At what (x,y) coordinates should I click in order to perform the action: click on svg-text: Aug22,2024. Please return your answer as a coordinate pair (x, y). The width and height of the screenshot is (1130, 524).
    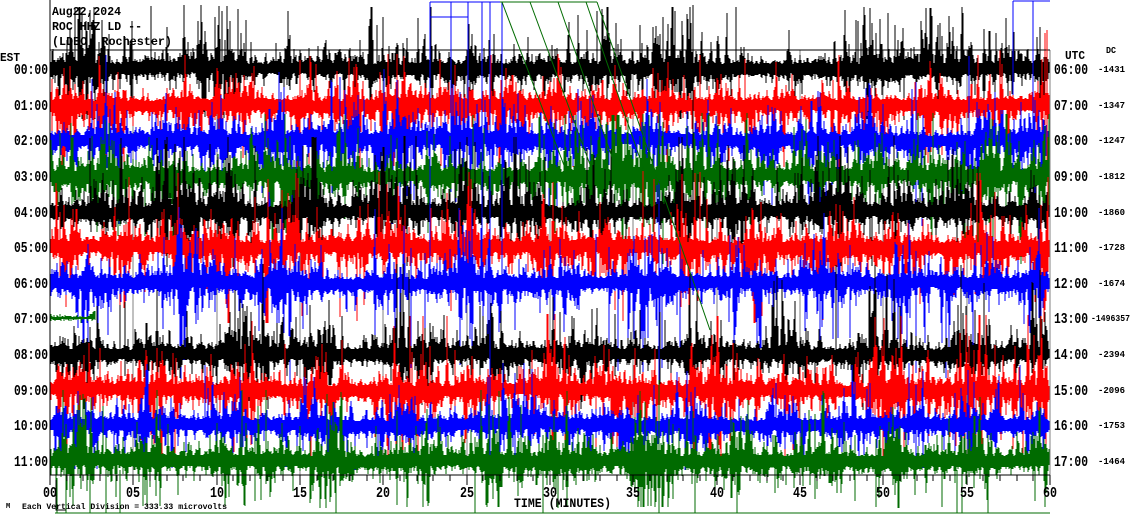
    Looking at the image, I should click on (86, 12).